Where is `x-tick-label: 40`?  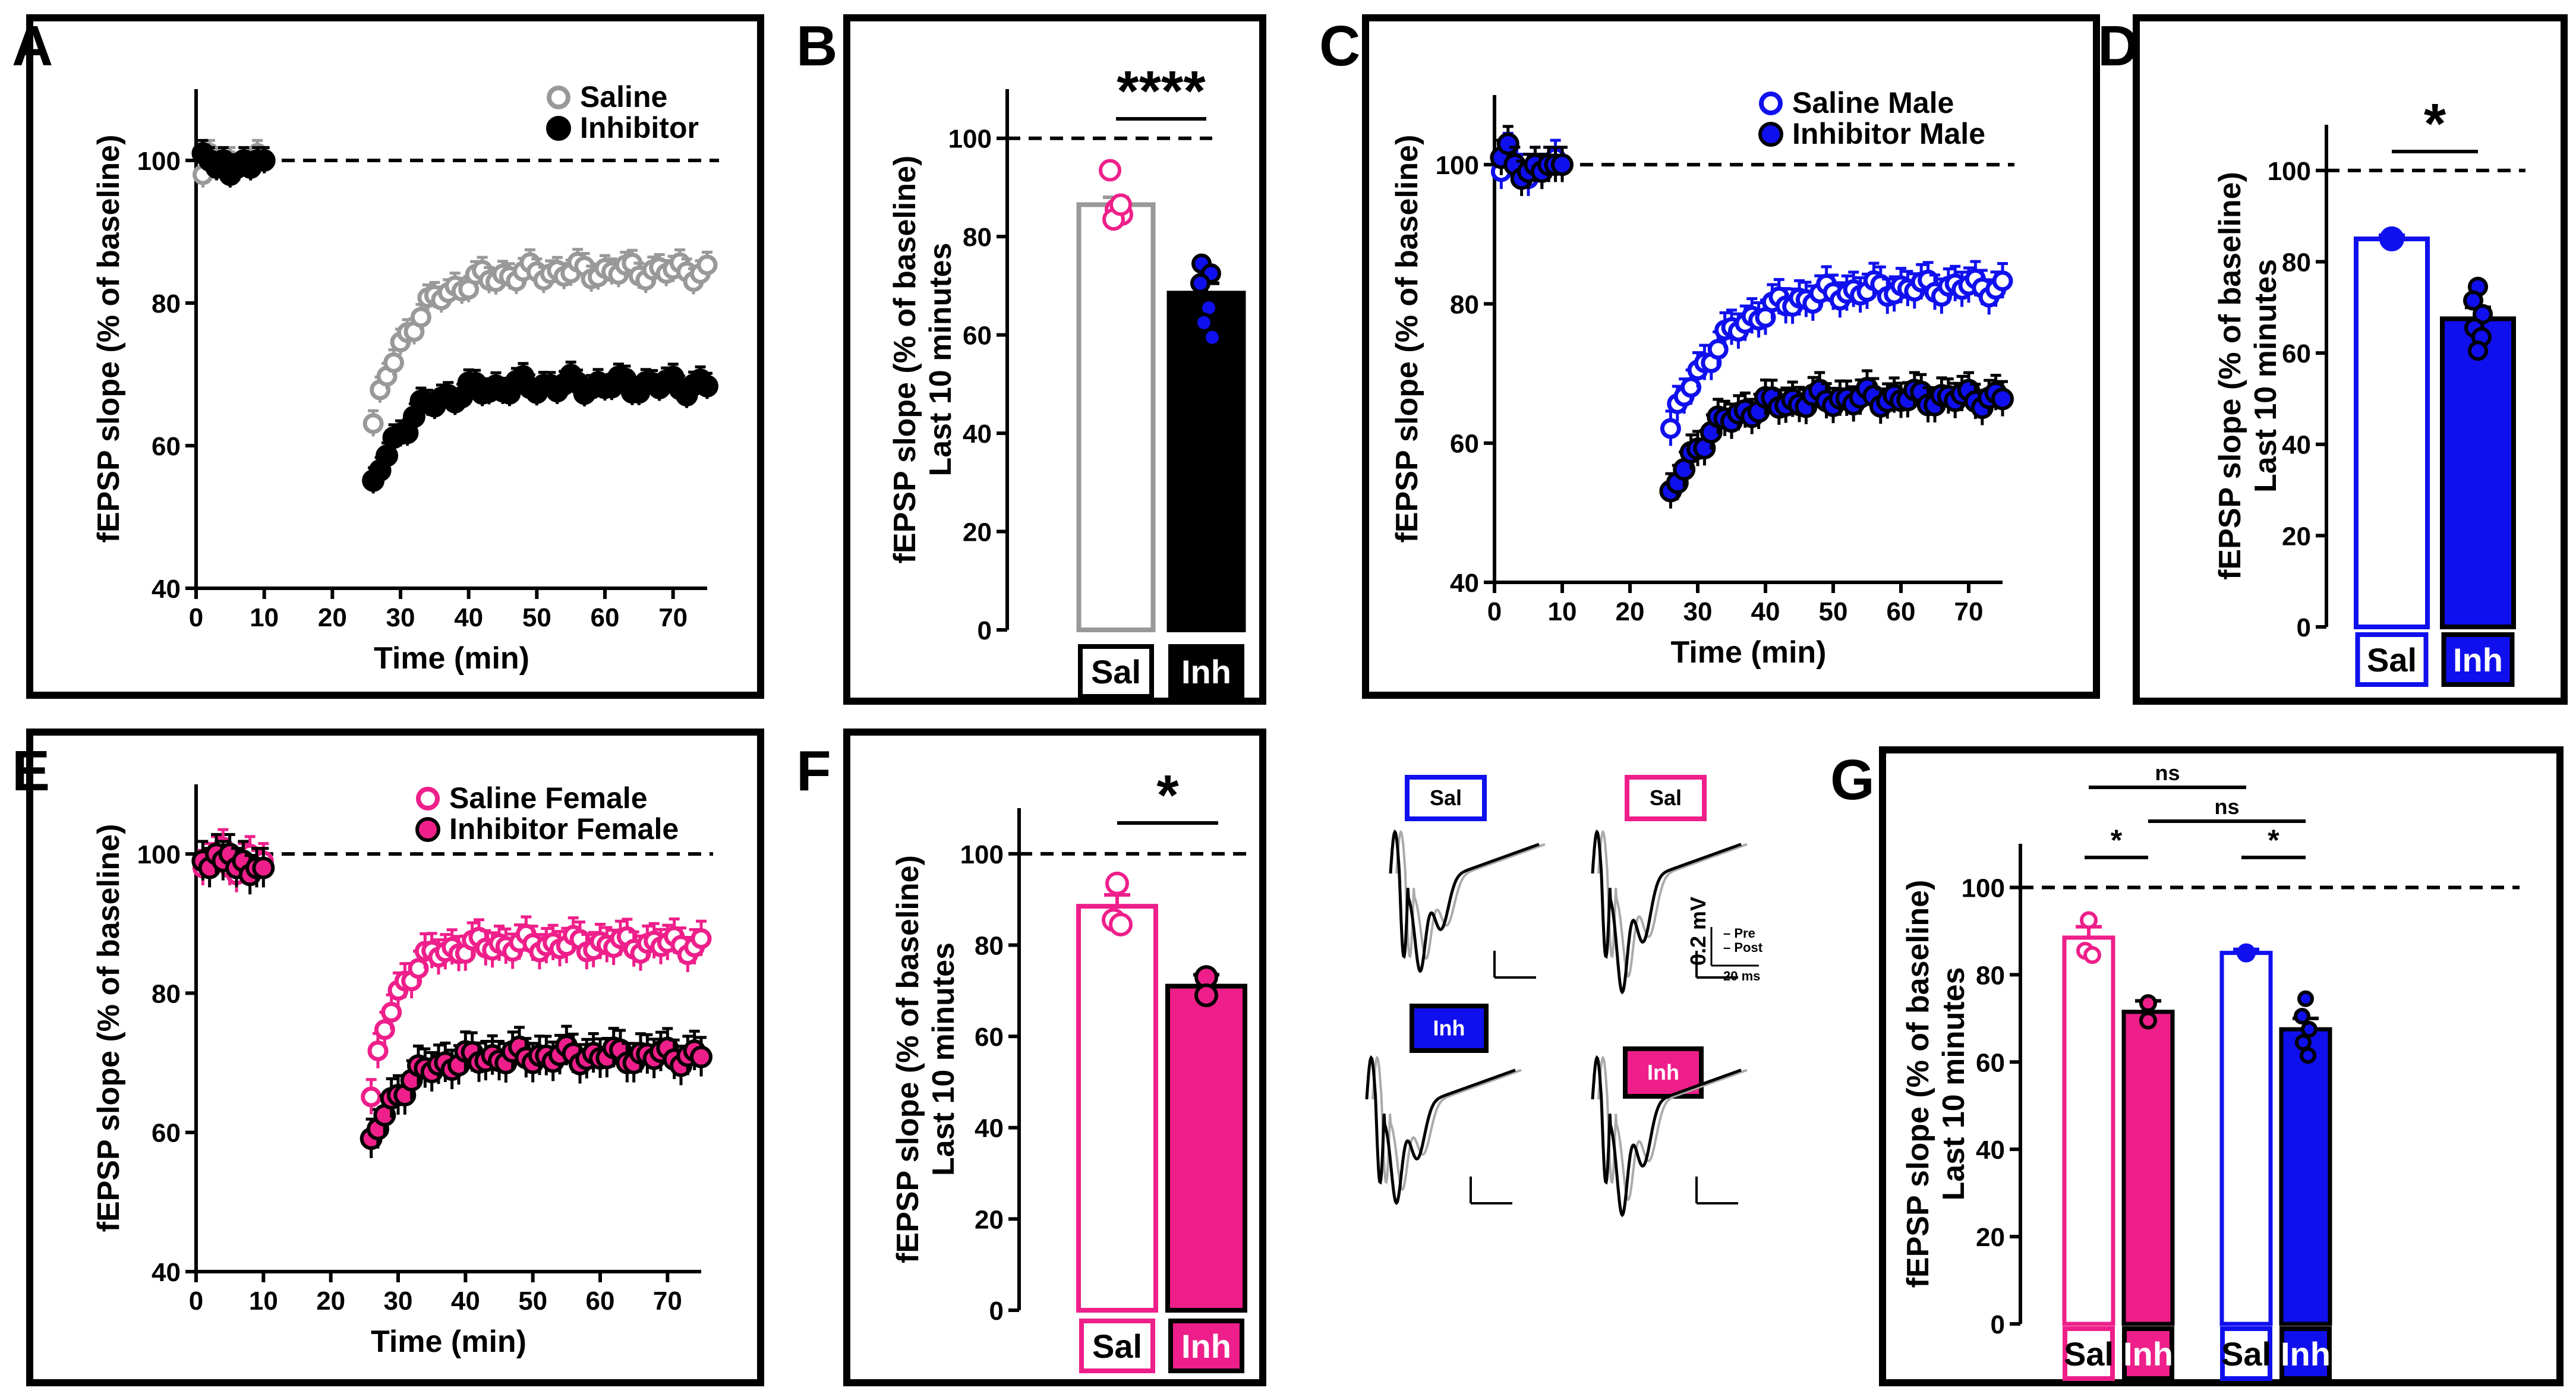
x-tick-label: 40 is located at coordinates (466, 1301).